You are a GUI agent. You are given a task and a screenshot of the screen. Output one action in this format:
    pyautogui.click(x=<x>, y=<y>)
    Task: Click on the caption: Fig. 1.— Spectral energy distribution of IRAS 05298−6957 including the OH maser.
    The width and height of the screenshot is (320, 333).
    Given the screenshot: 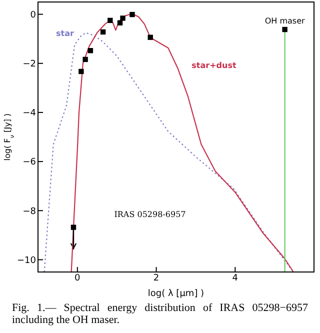 What is the action you would take?
    pyautogui.click(x=160, y=313)
    